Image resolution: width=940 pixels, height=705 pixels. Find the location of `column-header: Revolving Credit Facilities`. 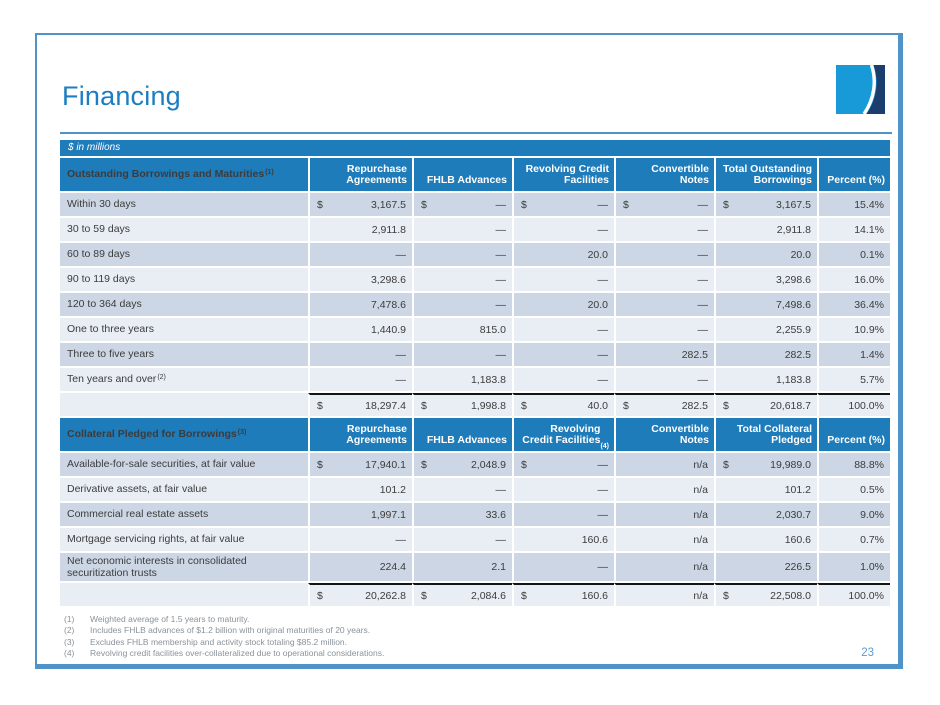

column-header: Revolving Credit Facilities is located at coordinates (563, 174).